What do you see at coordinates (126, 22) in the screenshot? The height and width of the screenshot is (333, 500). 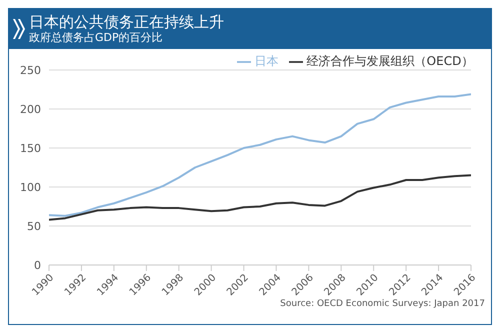 I see `chart-title: 日本的公共债务正在持续上升` at bounding box center [126, 22].